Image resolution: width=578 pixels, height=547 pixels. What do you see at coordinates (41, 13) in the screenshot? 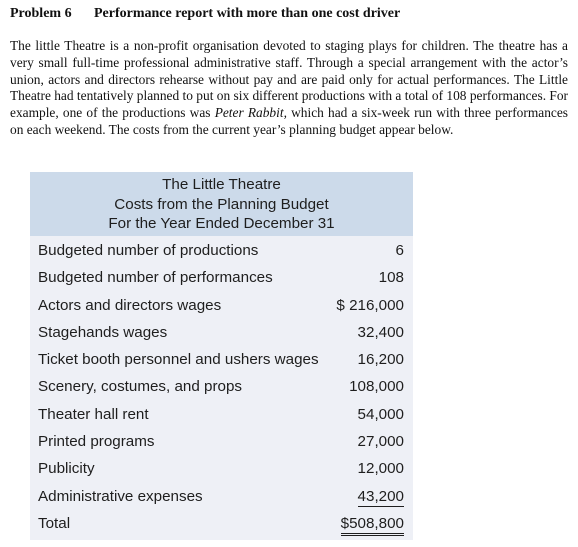
I see `problem-number: Problem 6` at bounding box center [41, 13].